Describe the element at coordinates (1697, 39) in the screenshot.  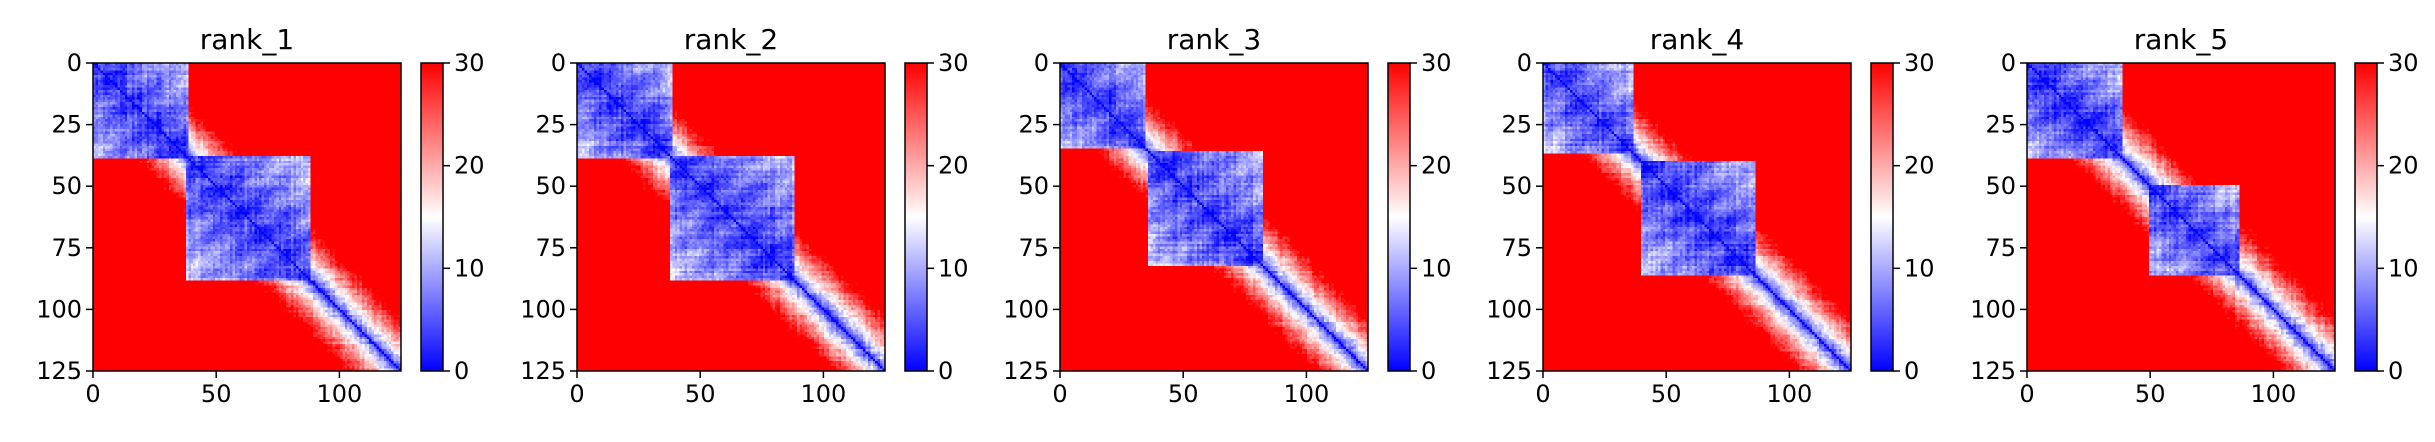
I see `panel-title: rank_4` at that location.